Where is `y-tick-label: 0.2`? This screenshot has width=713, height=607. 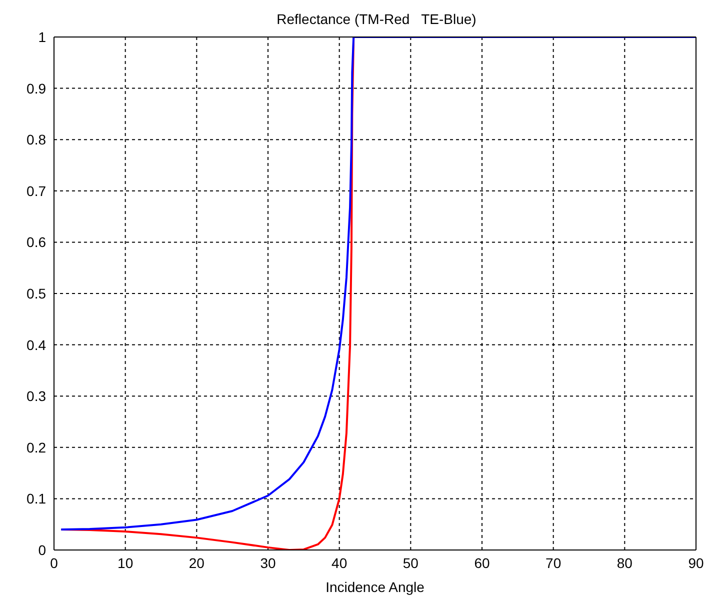 y-tick-label: 0.2 is located at coordinates (36, 447).